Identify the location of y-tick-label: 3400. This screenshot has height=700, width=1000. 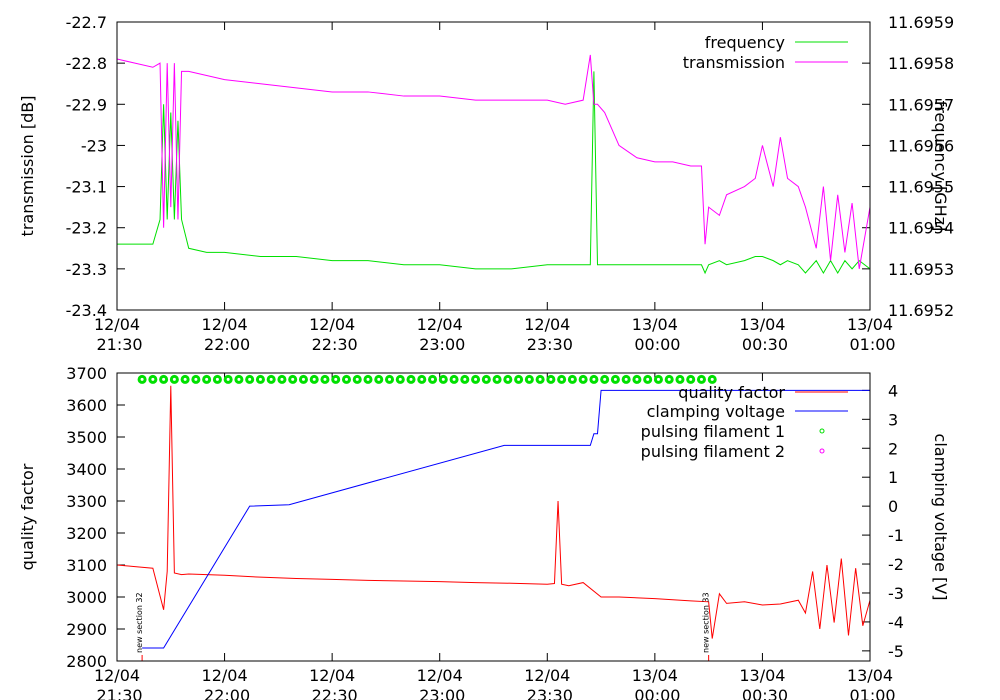
(86, 469).